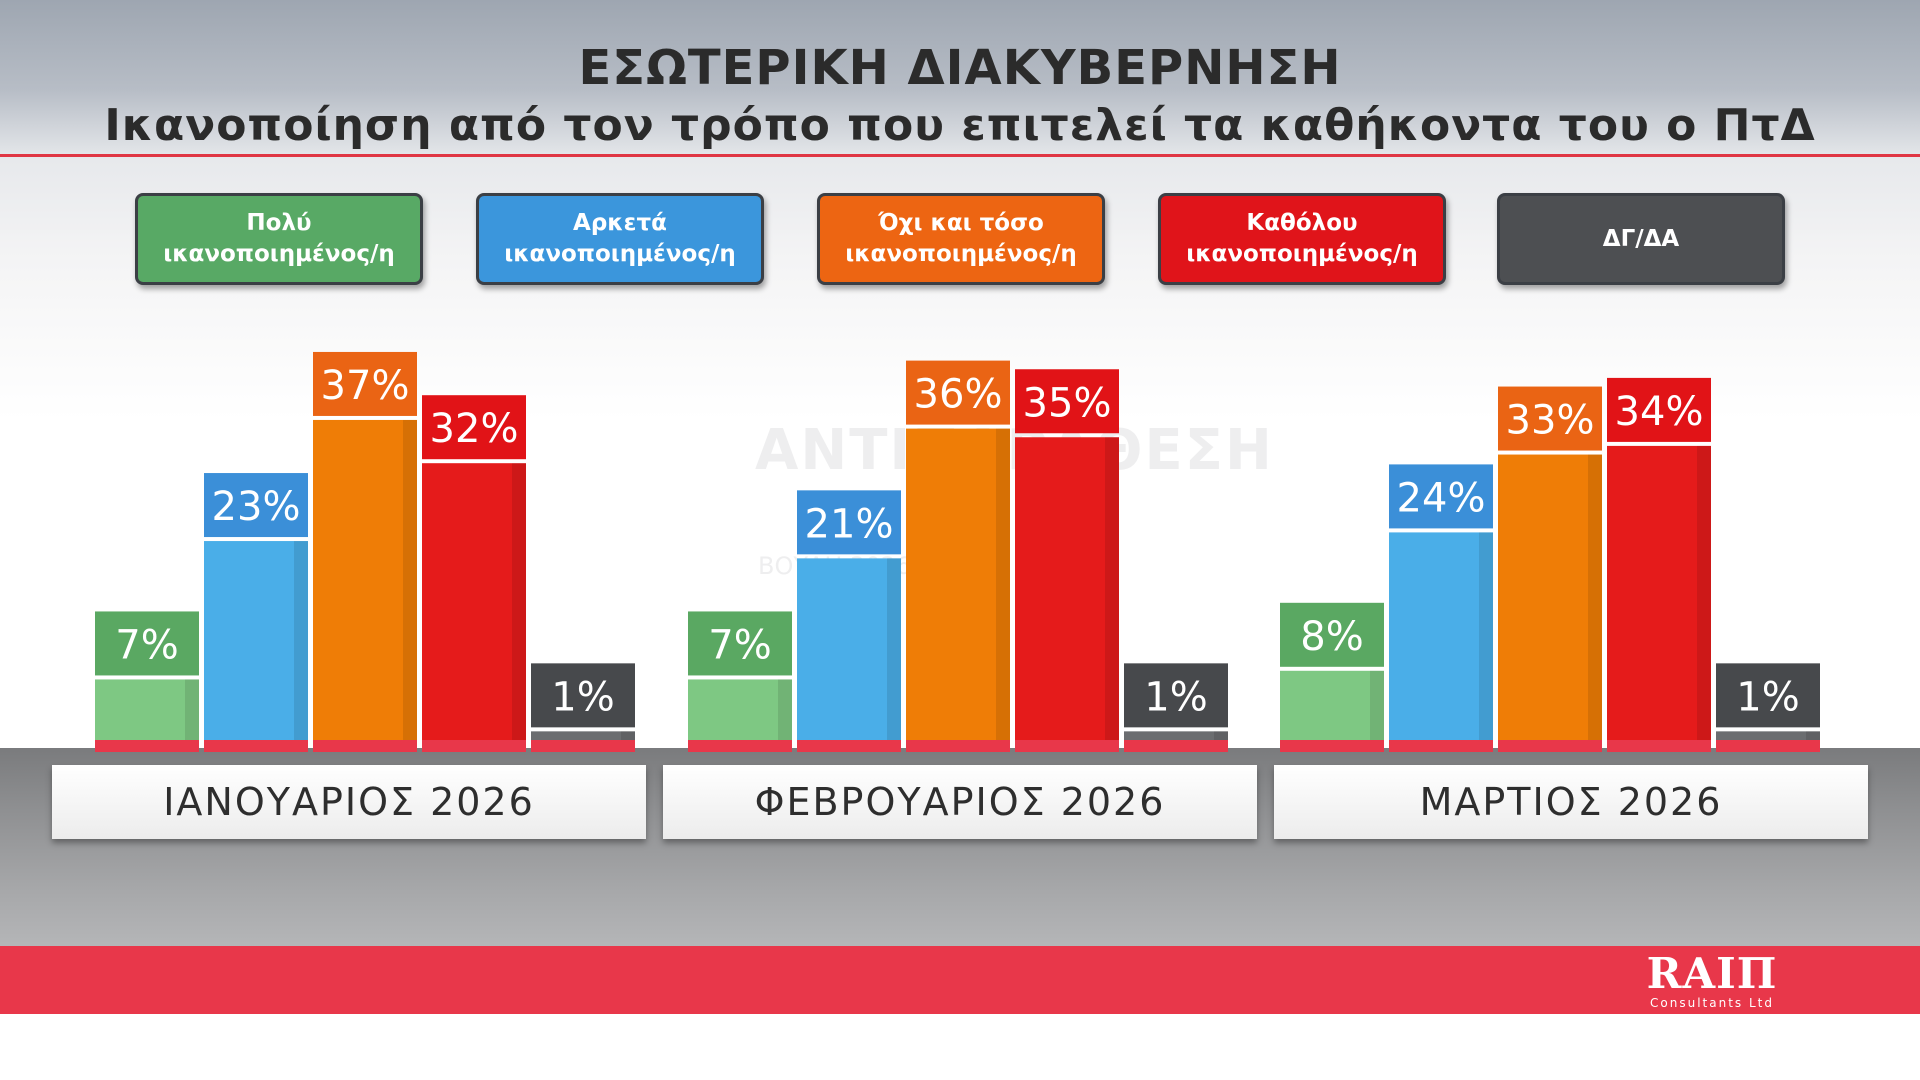 The width and height of the screenshot is (1920, 1080). I want to click on data-label-box-march-dk-na, so click(1768, 695).